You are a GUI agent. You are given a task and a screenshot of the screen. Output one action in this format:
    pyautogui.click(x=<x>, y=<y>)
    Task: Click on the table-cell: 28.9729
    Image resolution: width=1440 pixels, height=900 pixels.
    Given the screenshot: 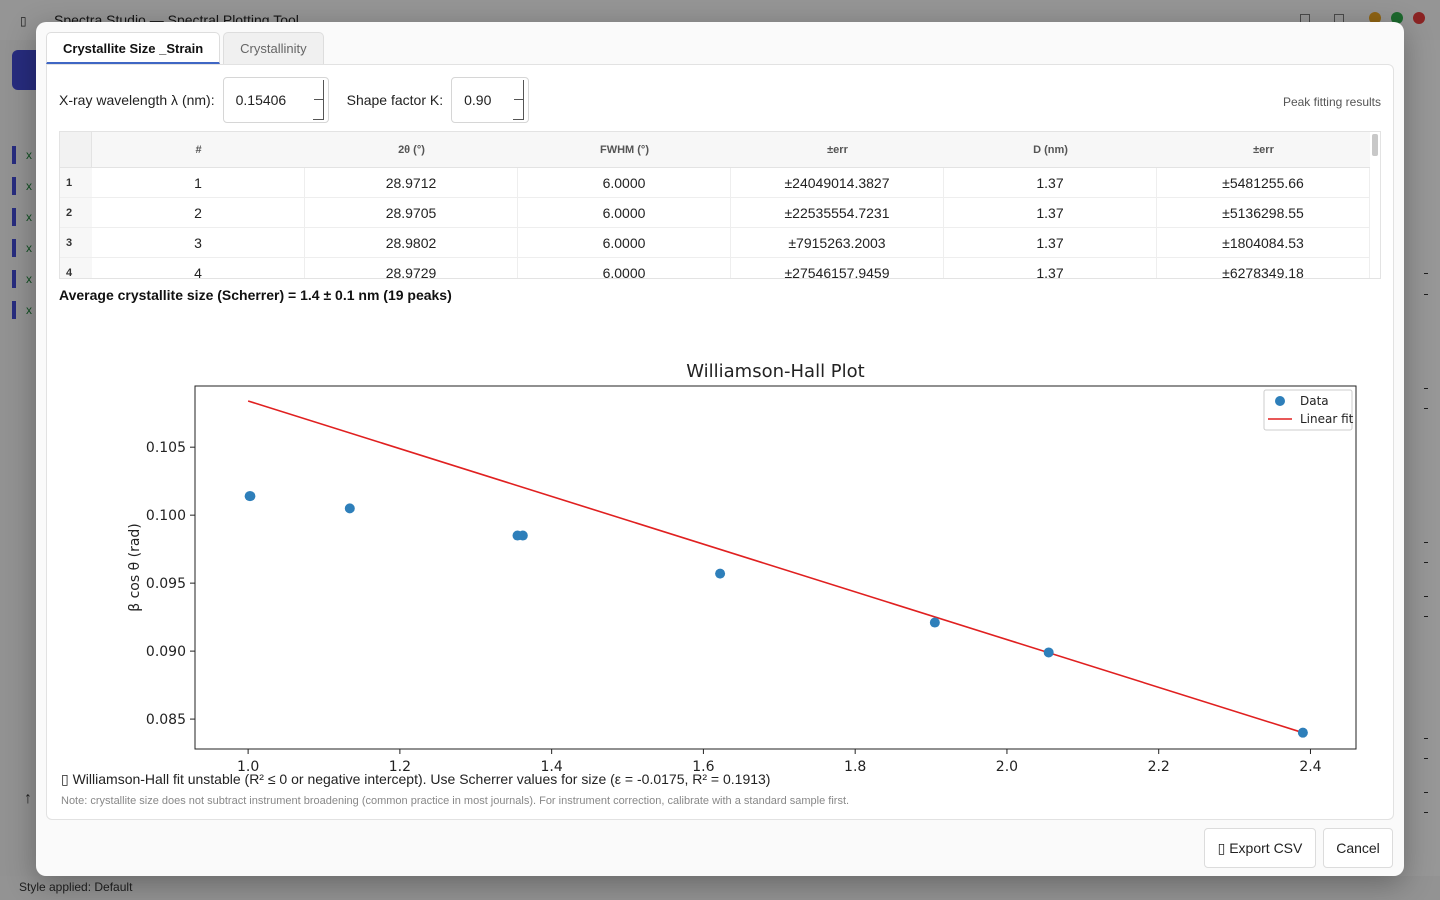 What is the action you would take?
    pyautogui.click(x=411, y=268)
    